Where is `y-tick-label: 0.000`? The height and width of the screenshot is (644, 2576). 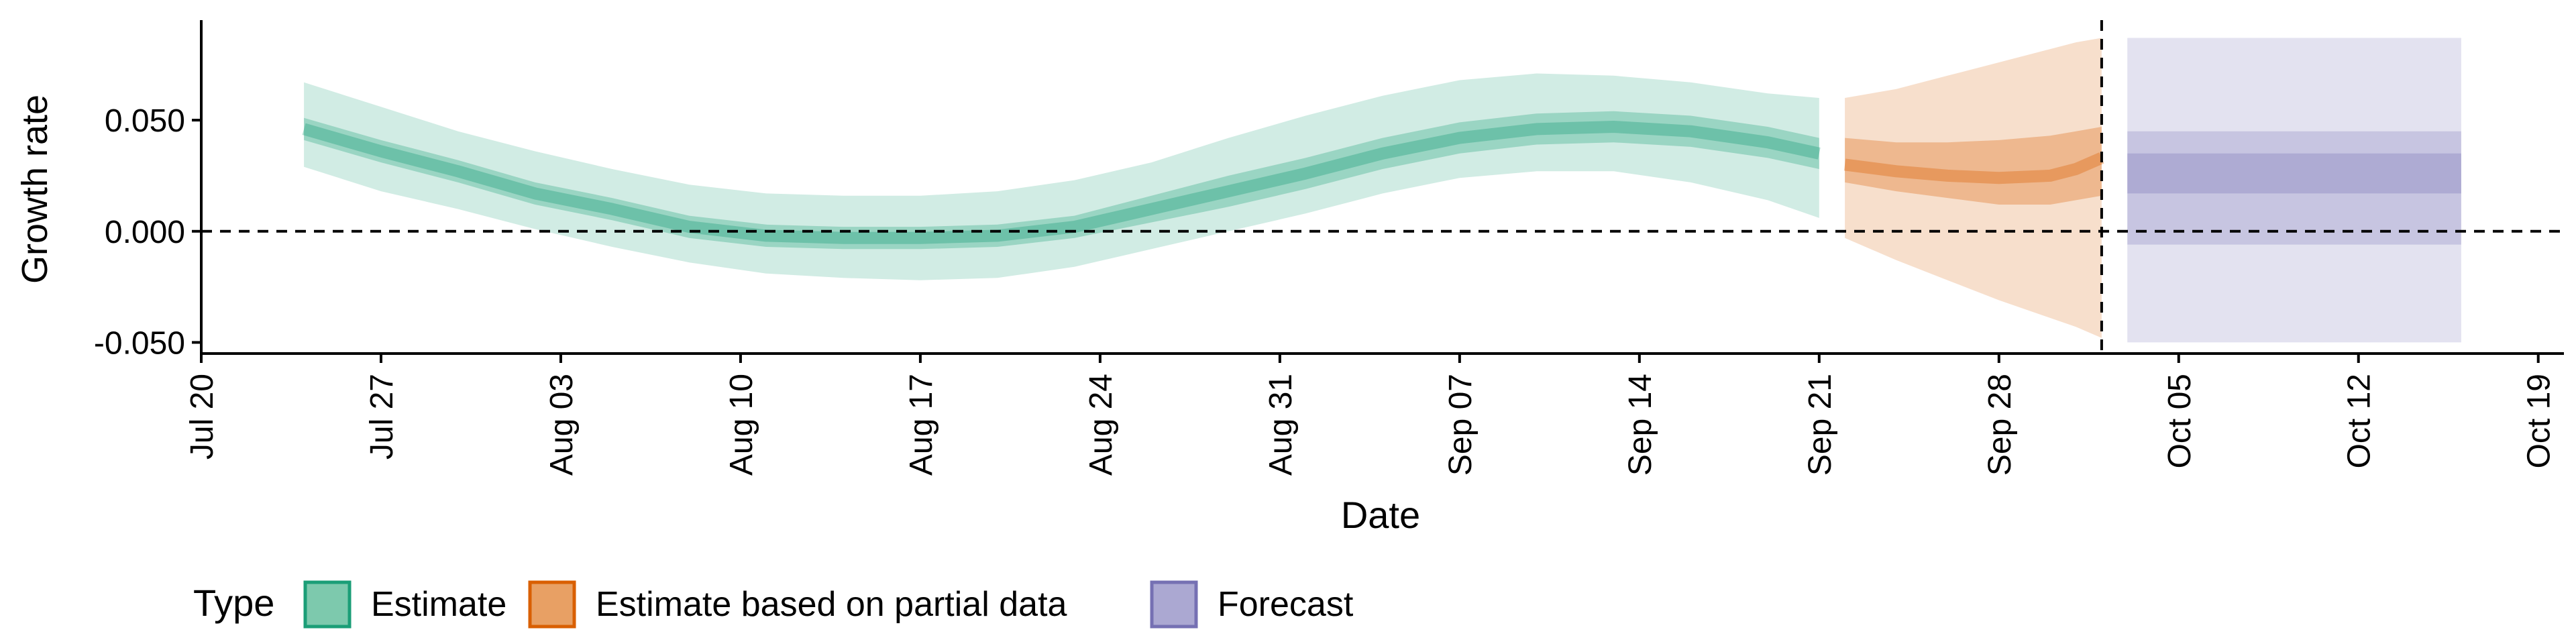 y-tick-label: 0.000 is located at coordinates (145, 232).